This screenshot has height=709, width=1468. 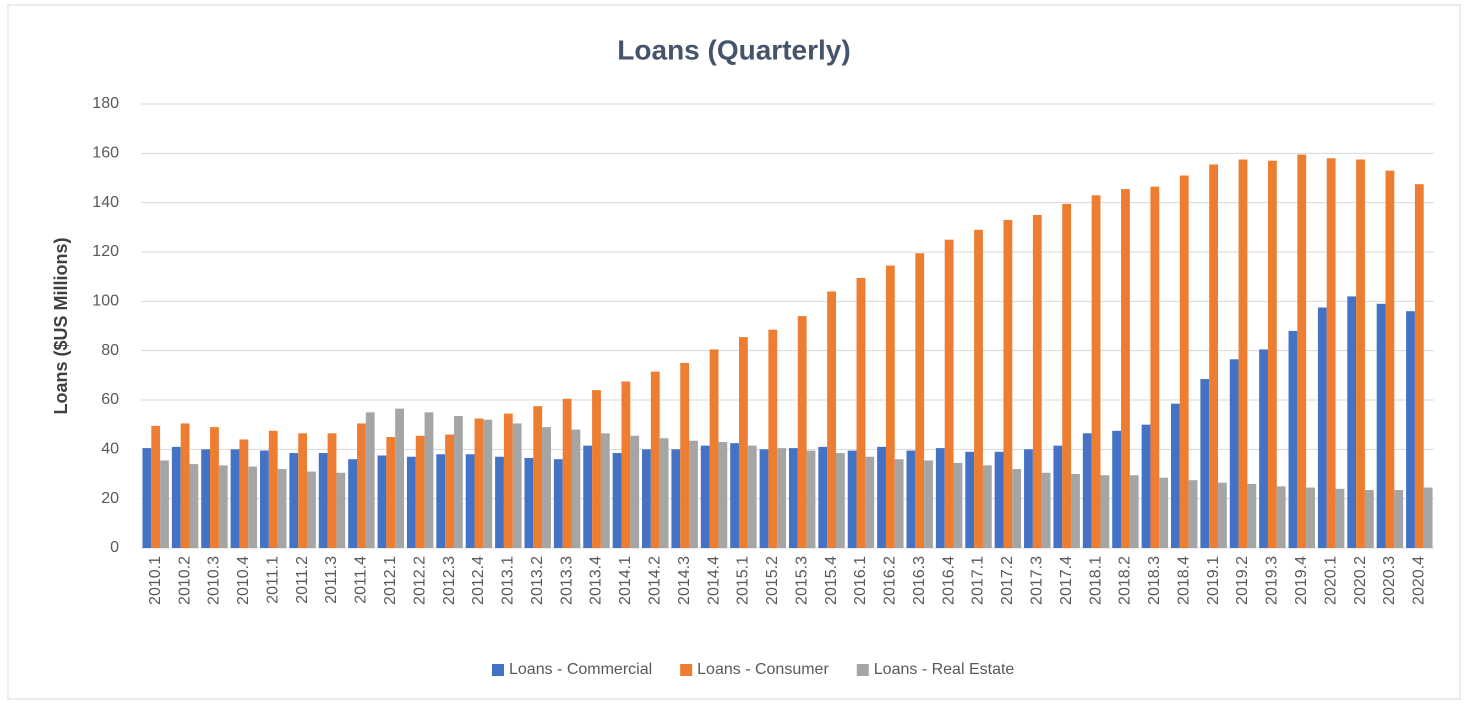 What do you see at coordinates (566, 580) in the screenshot?
I see `x-tick-label: 2013.3` at bounding box center [566, 580].